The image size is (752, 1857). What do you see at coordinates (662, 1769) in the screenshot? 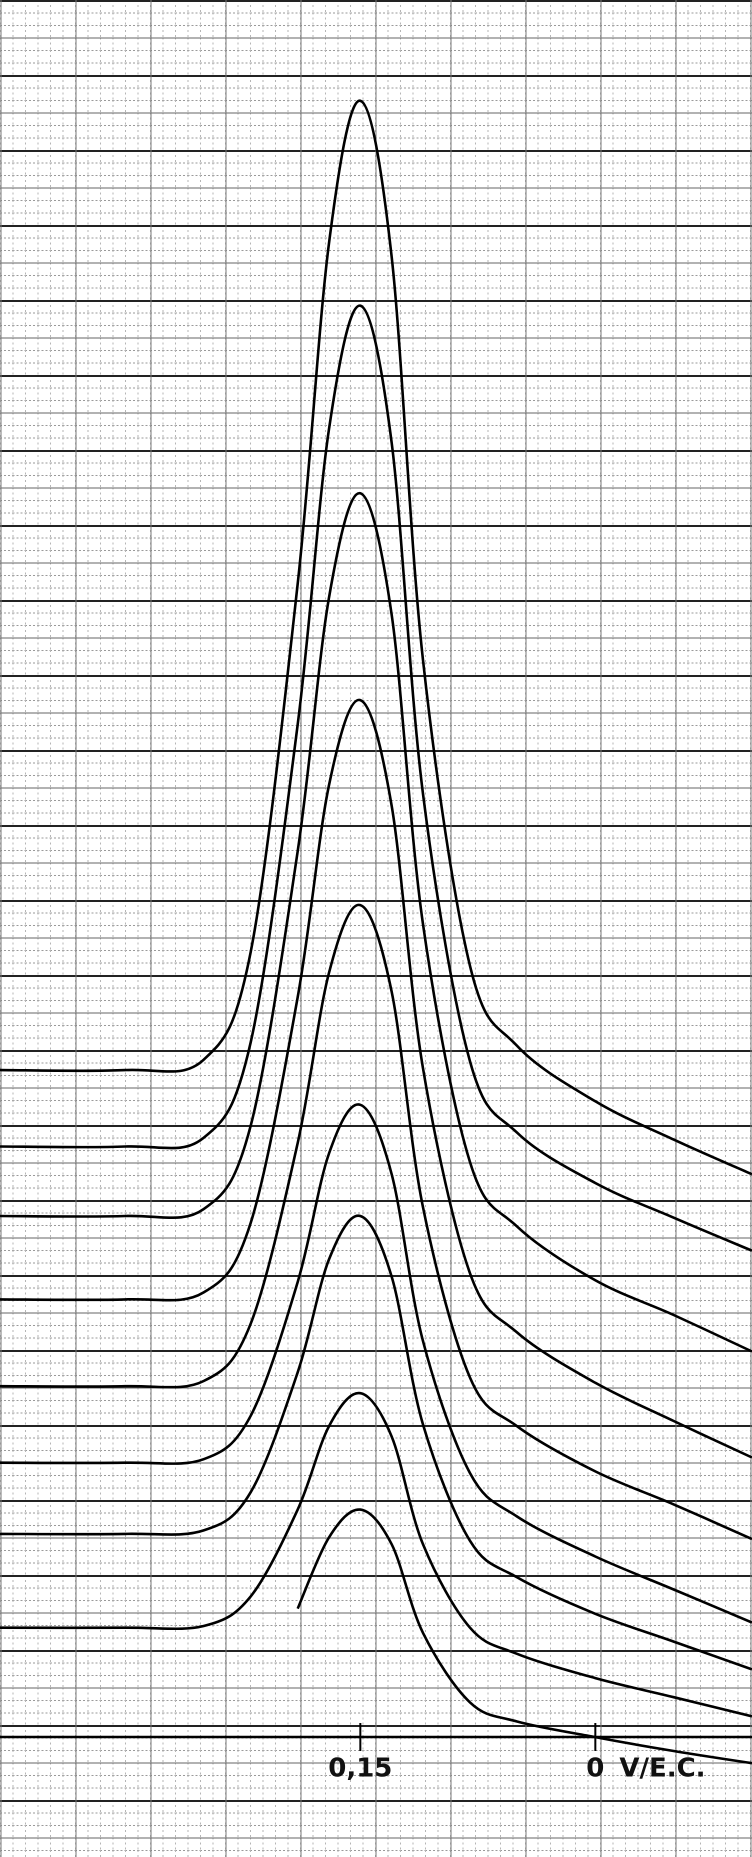
I see `x-axis-label: V/E.C.` at bounding box center [662, 1769].